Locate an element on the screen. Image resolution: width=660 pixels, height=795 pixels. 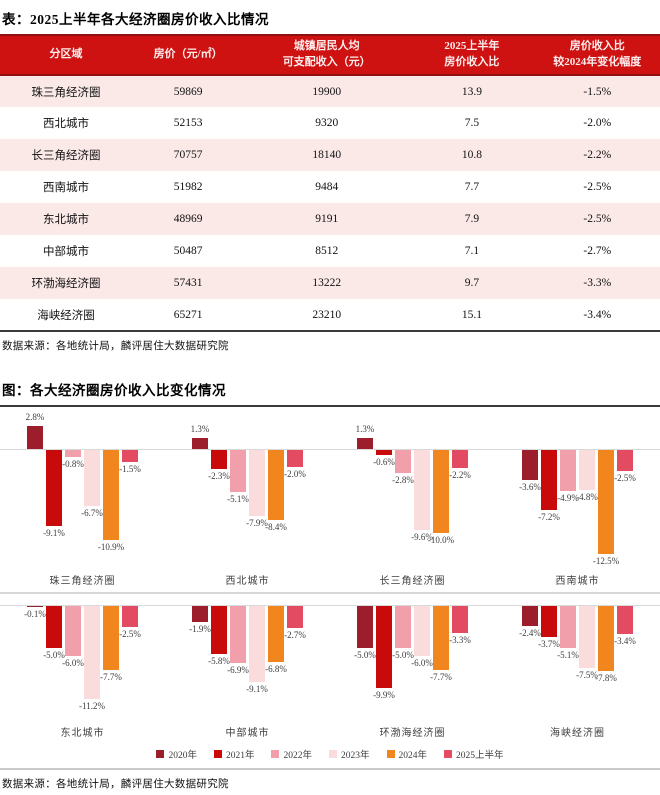
group-label: 环渤海经济圈 is located at coordinates (412, 733).